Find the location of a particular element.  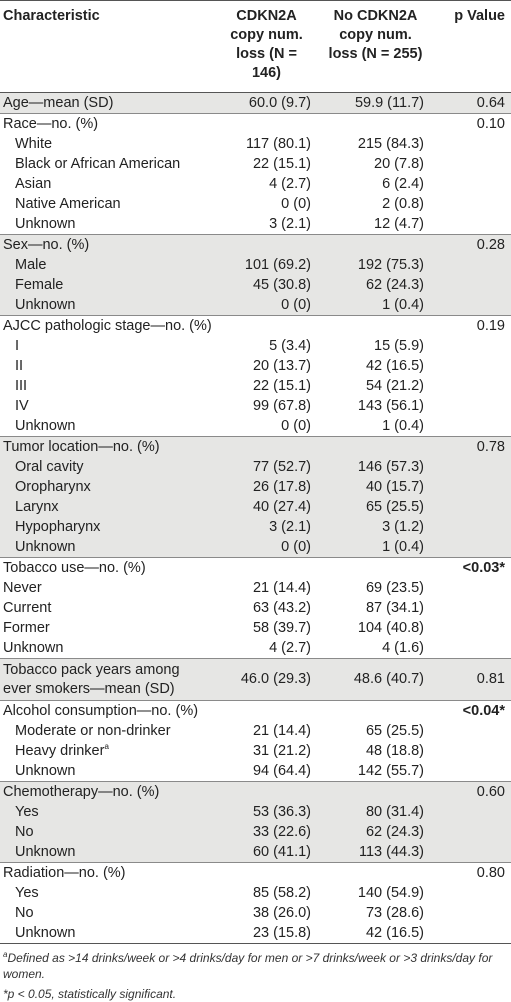

no-cdkn2a-loss-value: 146 (57.3) is located at coordinates (373, 467).